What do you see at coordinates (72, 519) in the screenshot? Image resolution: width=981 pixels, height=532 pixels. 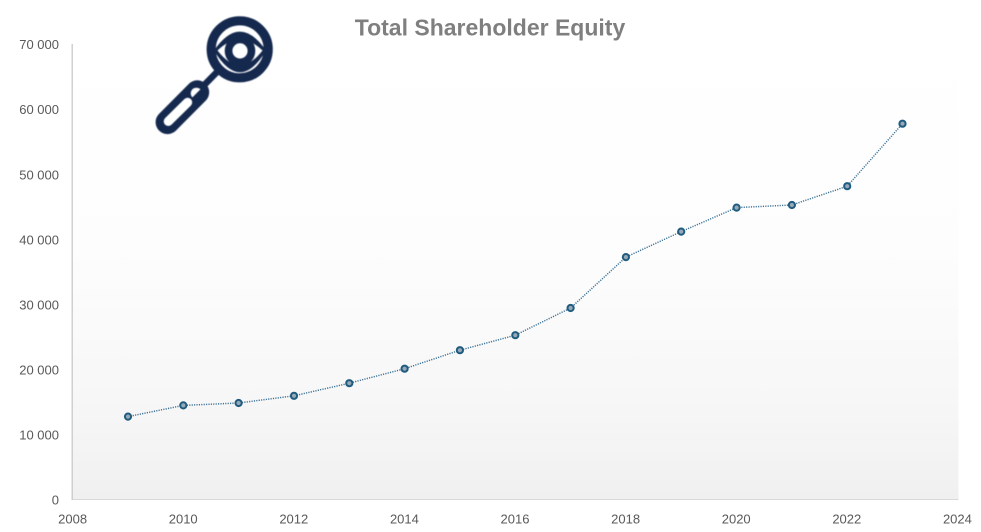 I see `svg-text: 2008` at bounding box center [72, 519].